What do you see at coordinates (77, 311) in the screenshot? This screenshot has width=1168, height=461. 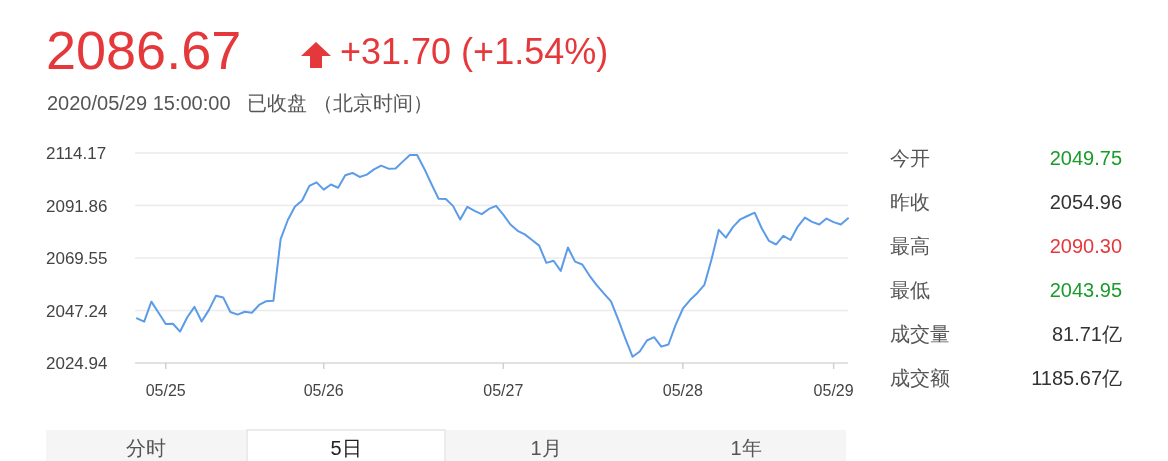 I see `y-tick-label: 2047.24` at bounding box center [77, 311].